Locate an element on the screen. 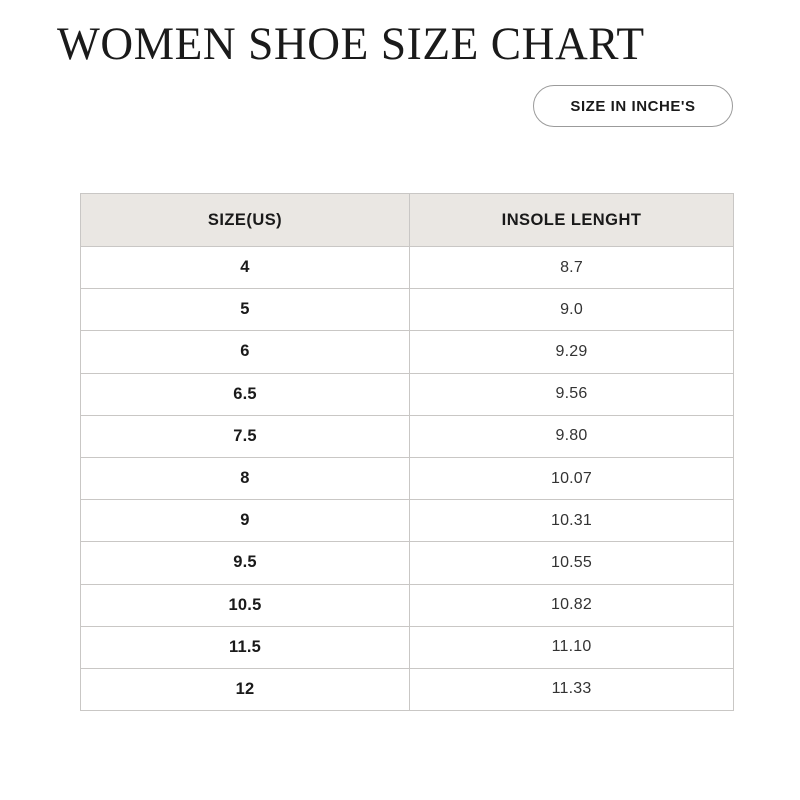 The image size is (800, 800). cell-insole-length: 9.0 is located at coordinates (571, 310).